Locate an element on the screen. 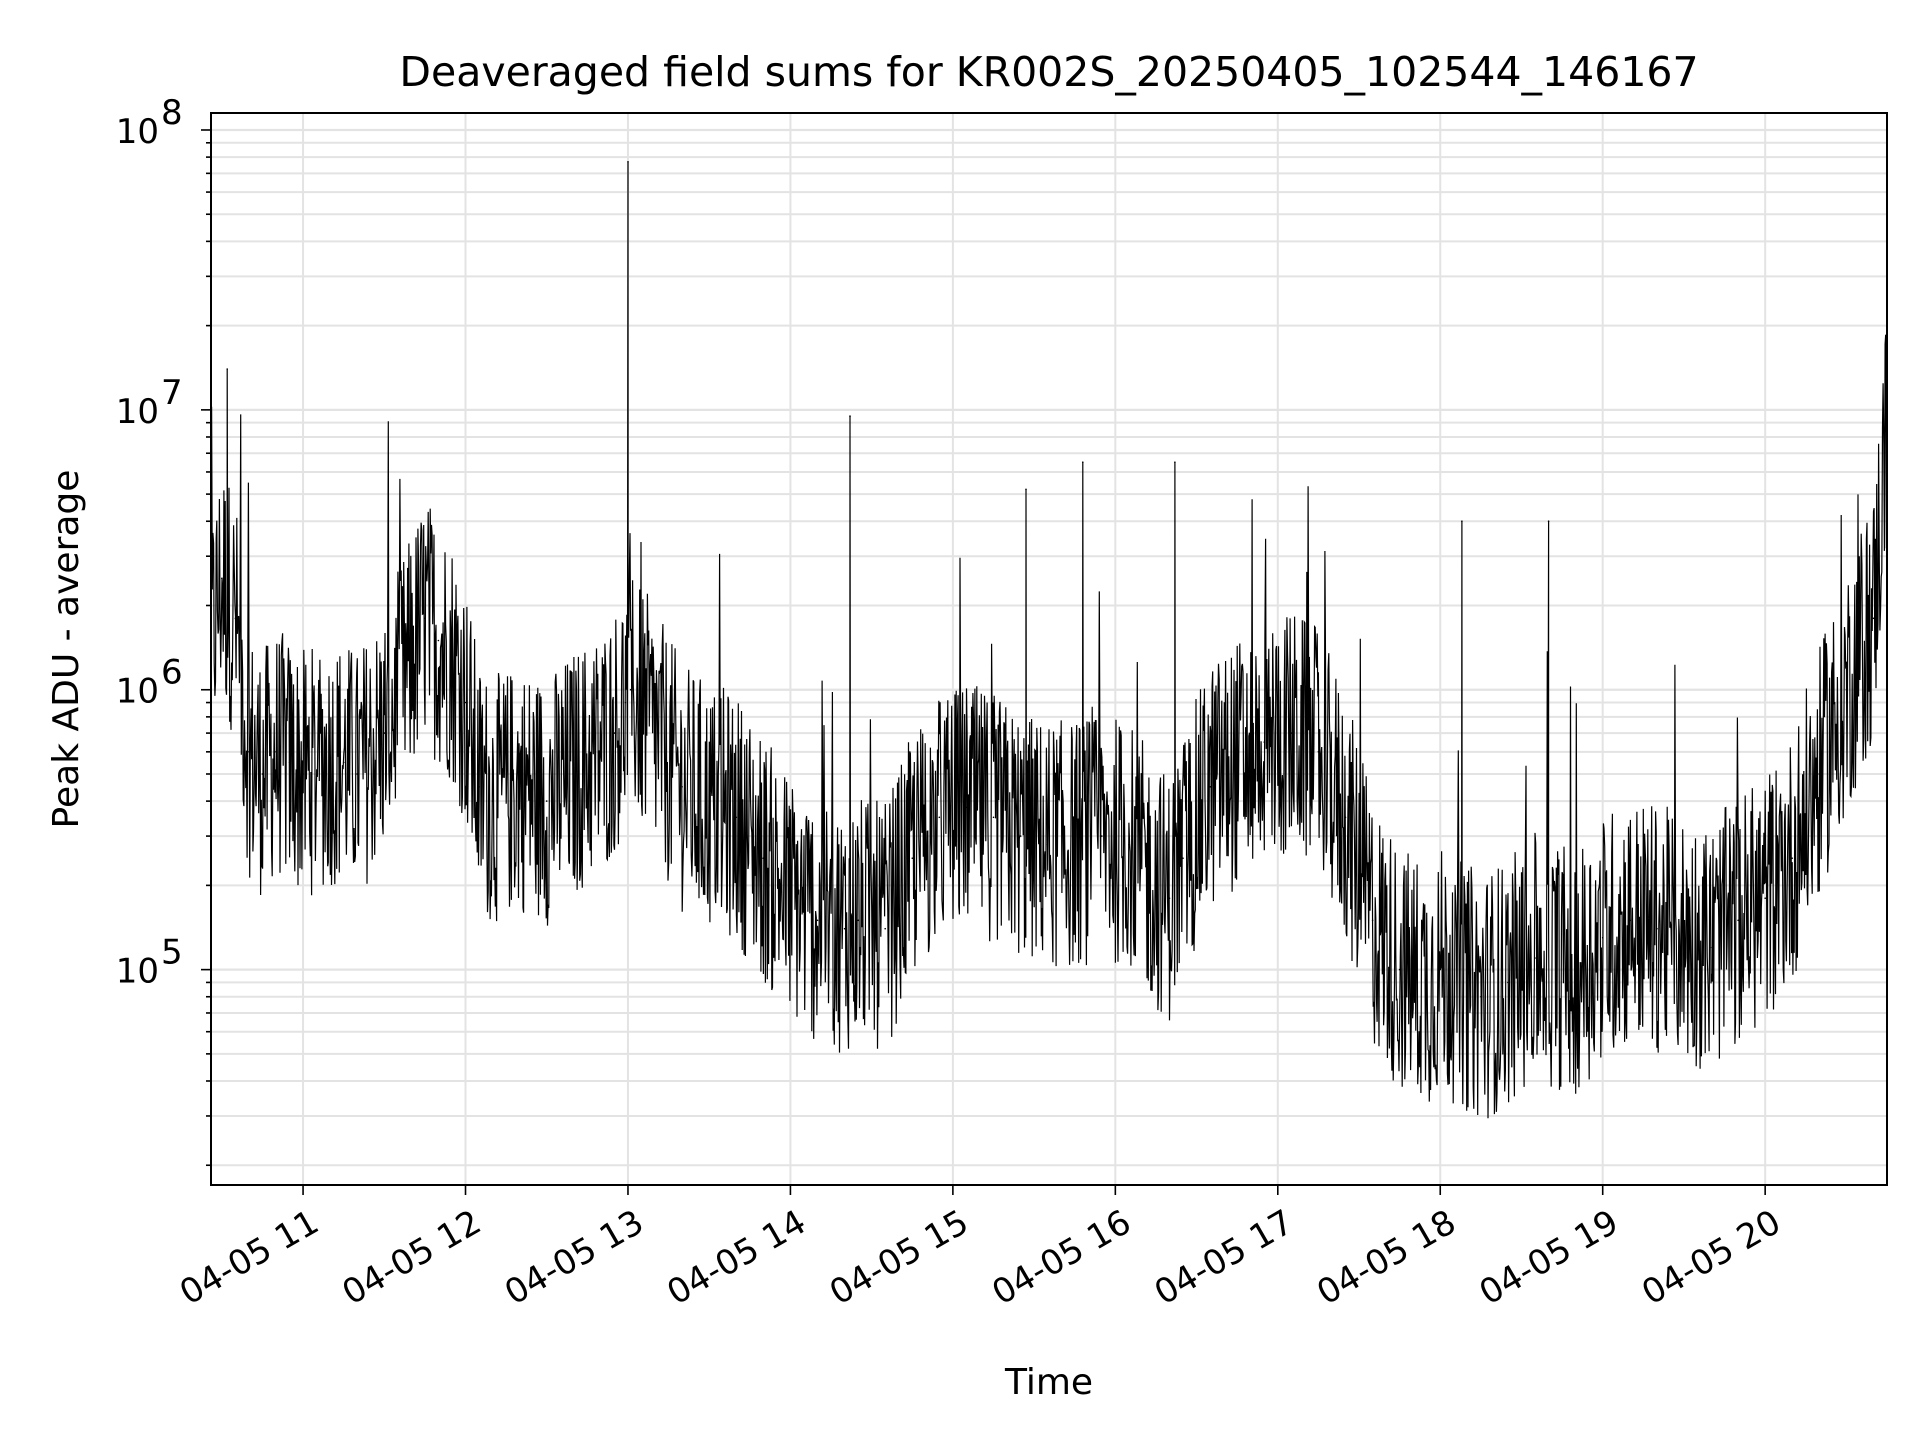 This screenshot has width=1920, height=1440. y-tick-label: 10 5 is located at coordinates (149, 962).